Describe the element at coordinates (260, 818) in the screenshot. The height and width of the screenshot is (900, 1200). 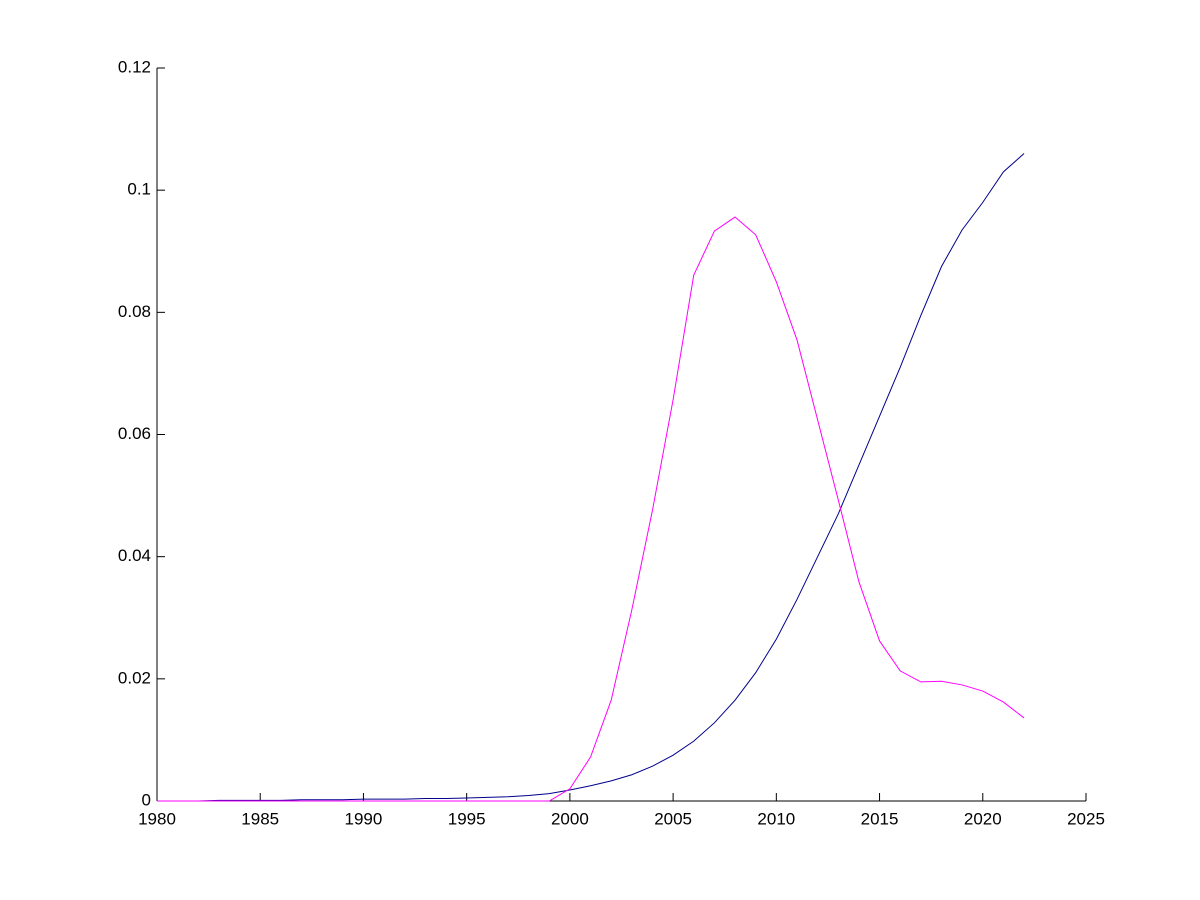
I see `x-tick-label: 1985` at that location.